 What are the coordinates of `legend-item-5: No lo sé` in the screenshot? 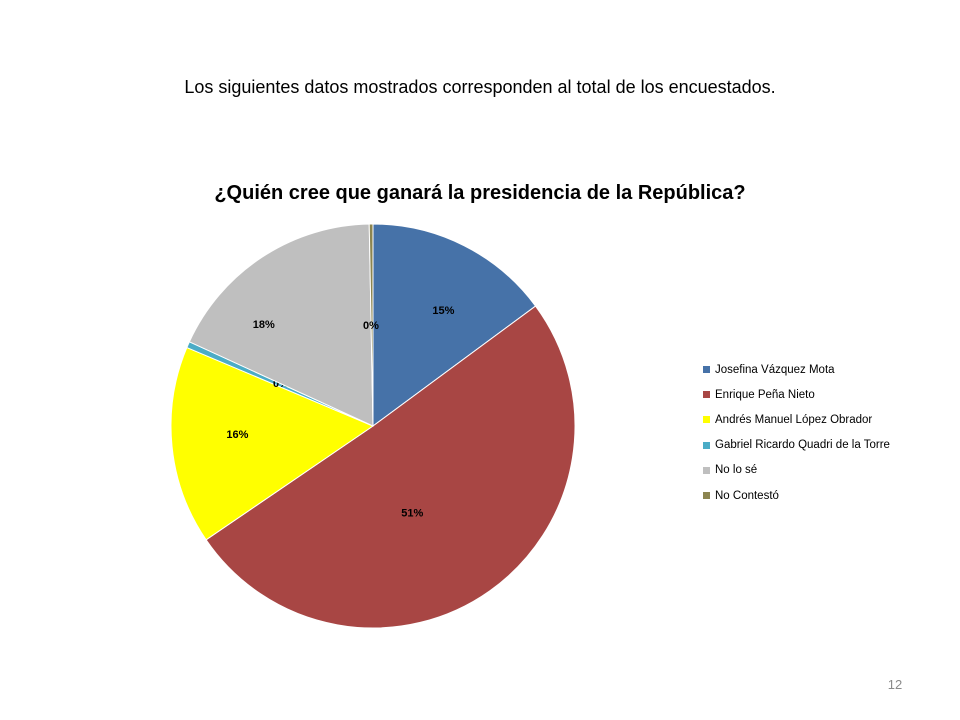 It's located at (796, 470).